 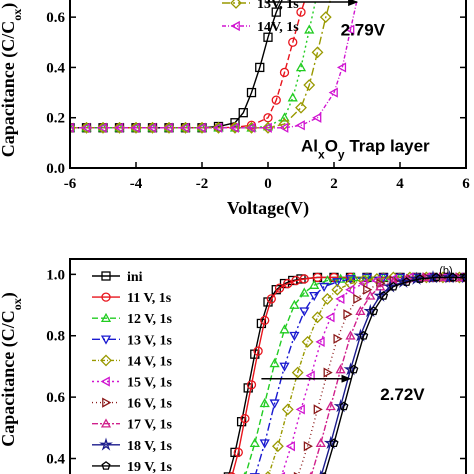 I want to click on y-tick-label: 0.4, so click(x=55, y=68).